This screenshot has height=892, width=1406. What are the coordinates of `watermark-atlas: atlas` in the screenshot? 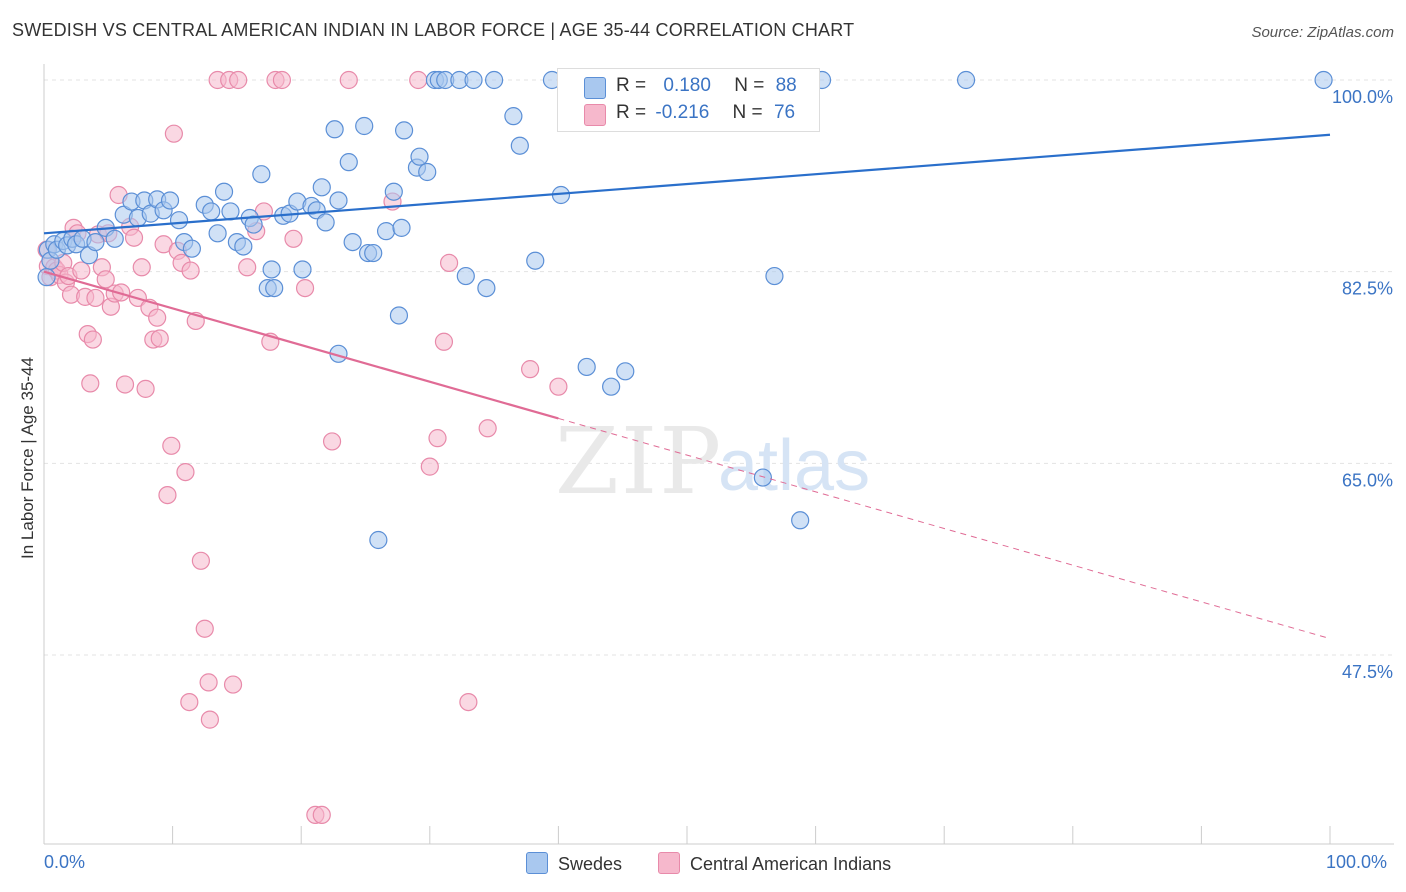 It's located at (794, 466).